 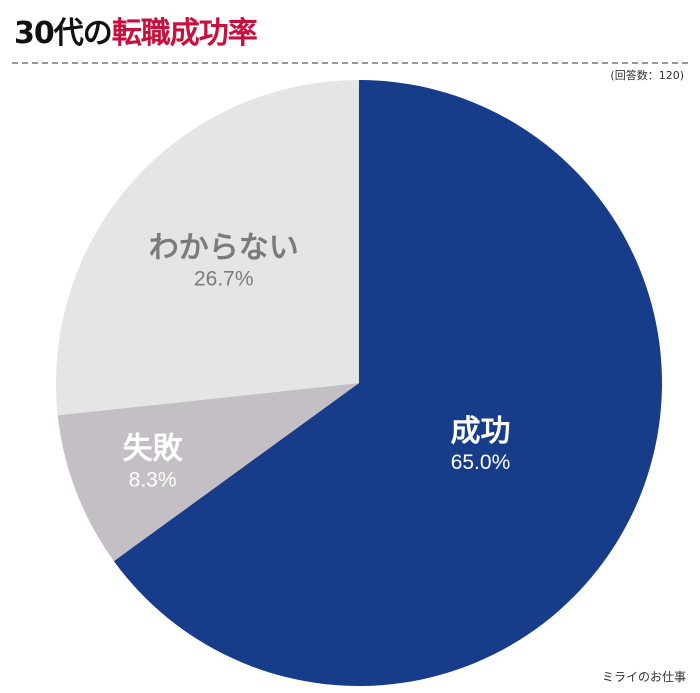 What do you see at coordinates (153, 479) in the screenshot?
I see `slice-value-2: 8.3%` at bounding box center [153, 479].